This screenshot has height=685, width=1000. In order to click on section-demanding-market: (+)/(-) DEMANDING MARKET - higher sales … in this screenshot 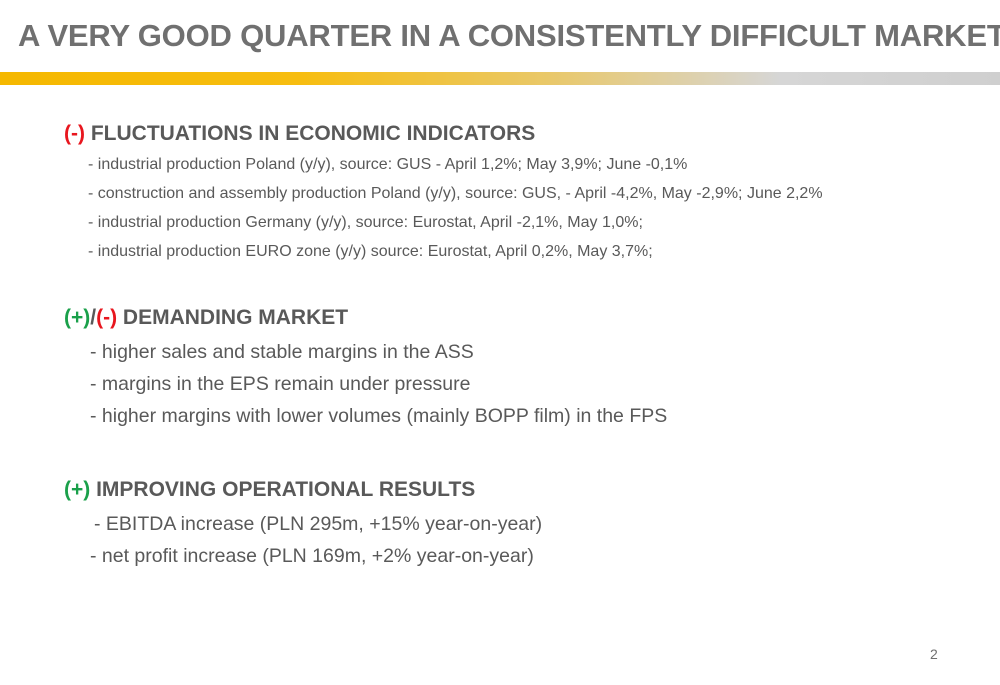, I will do `click(365, 369)`.